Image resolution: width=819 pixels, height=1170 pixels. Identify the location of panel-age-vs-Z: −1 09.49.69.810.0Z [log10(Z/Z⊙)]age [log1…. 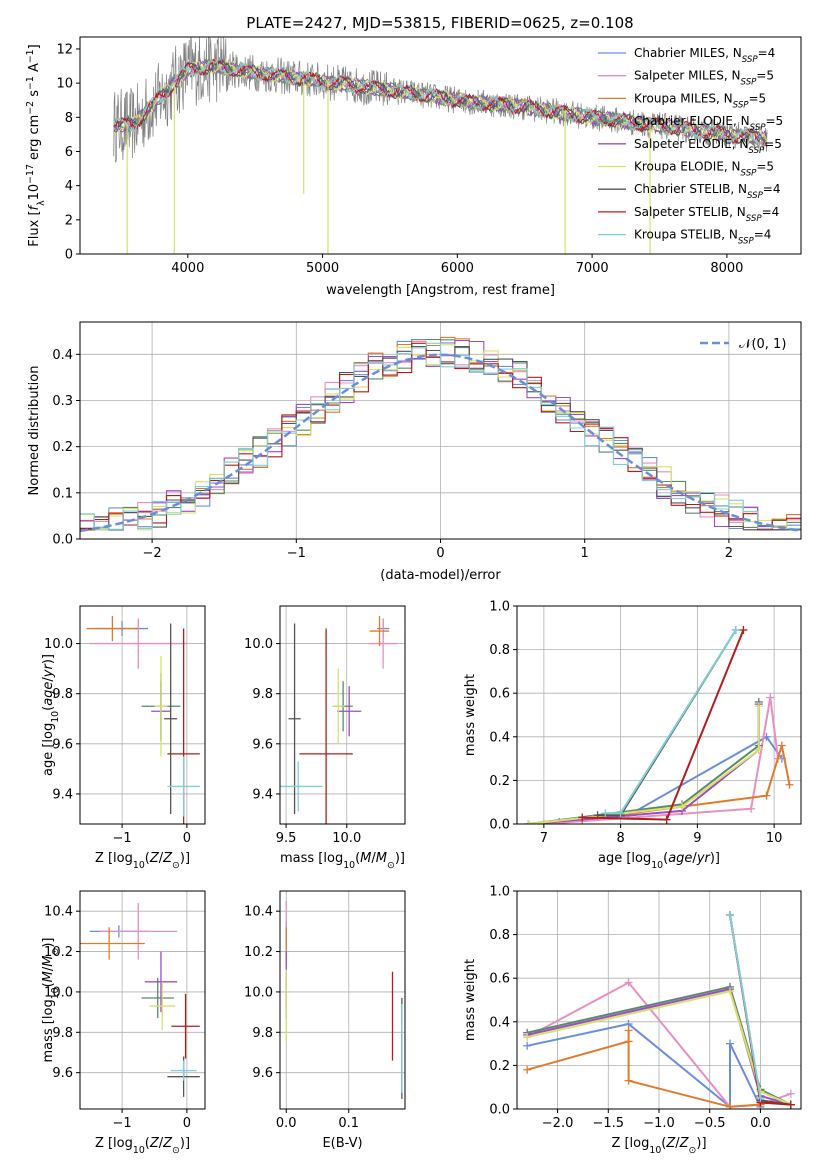
(123, 738).